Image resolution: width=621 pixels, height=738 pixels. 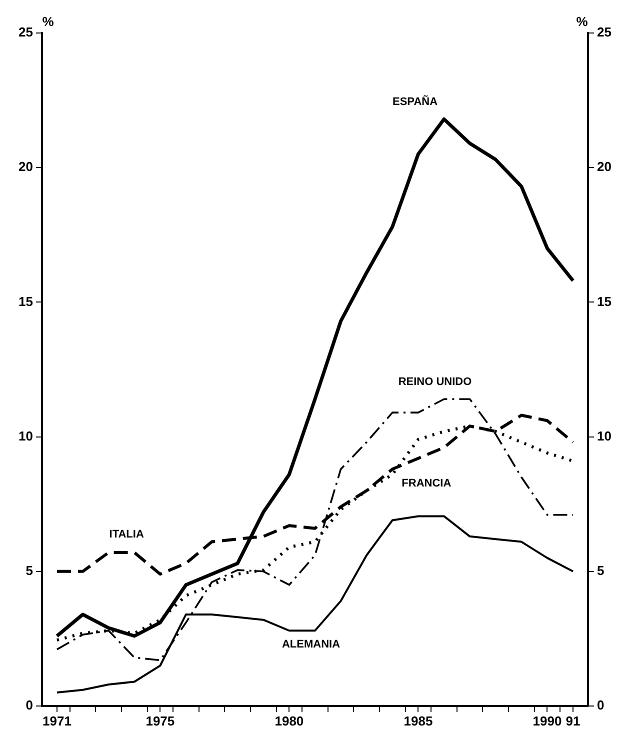 What do you see at coordinates (57, 720) in the screenshot?
I see `x-tick-label: 1971` at bounding box center [57, 720].